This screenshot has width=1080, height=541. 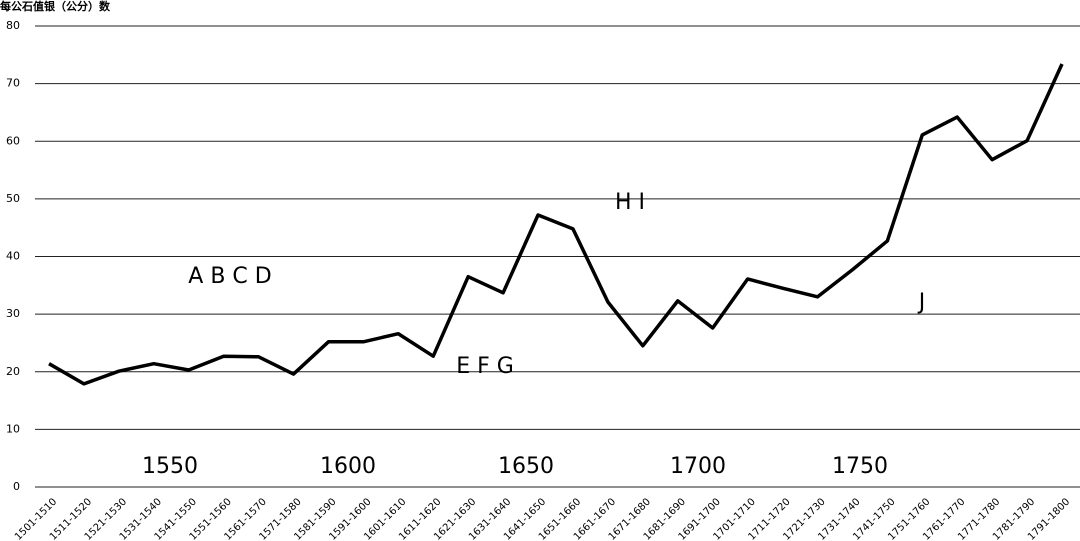 I want to click on annotation: H I, so click(x=630, y=202).